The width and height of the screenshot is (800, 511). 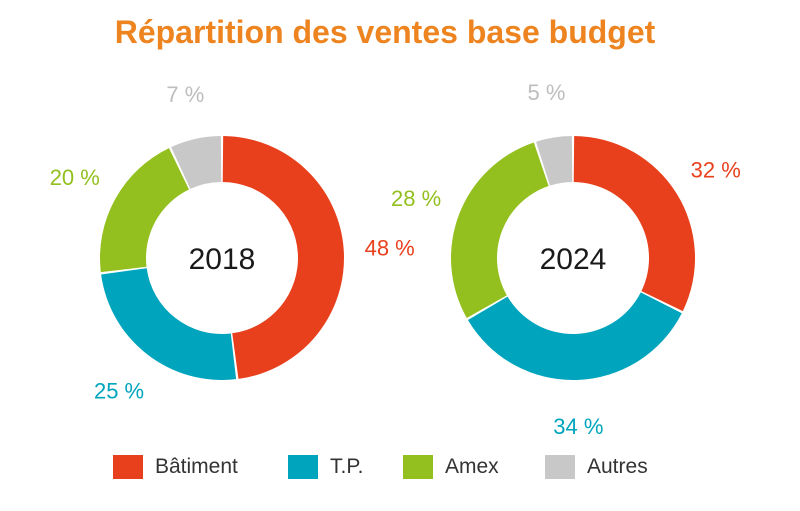 What do you see at coordinates (196, 466) in the screenshot?
I see `legend-label: Bâtiment` at bounding box center [196, 466].